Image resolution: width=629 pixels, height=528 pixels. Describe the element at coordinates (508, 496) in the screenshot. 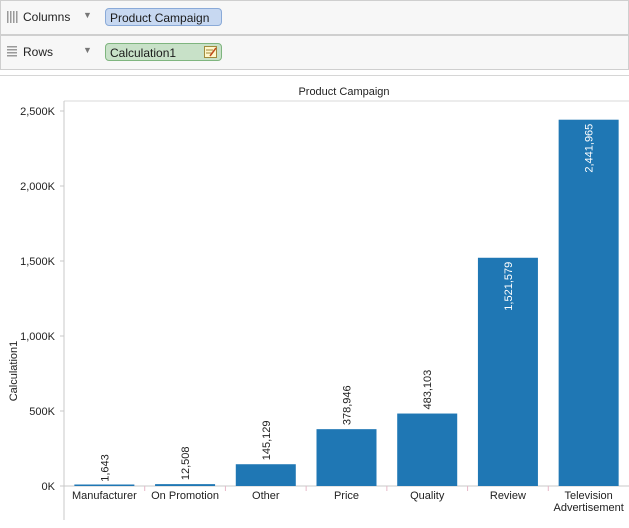

I see `x-tick-label: Review` at that location.